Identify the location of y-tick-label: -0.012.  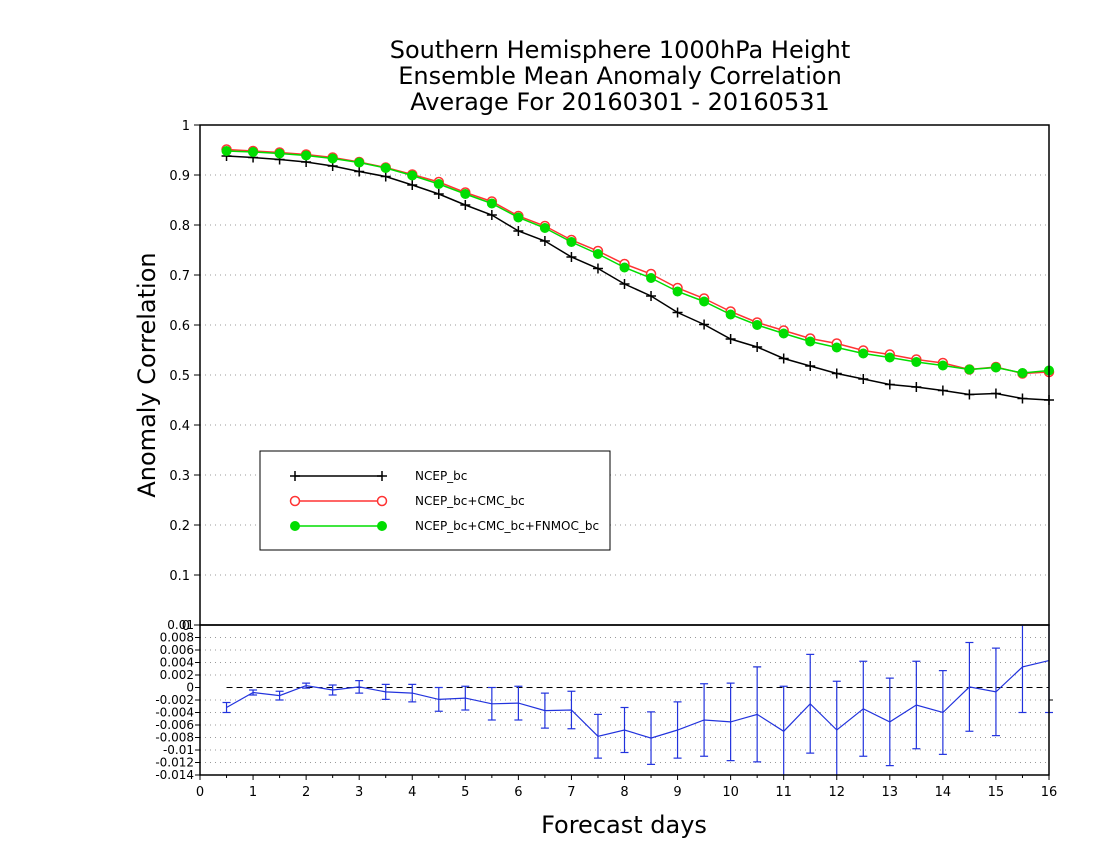
(174, 763).